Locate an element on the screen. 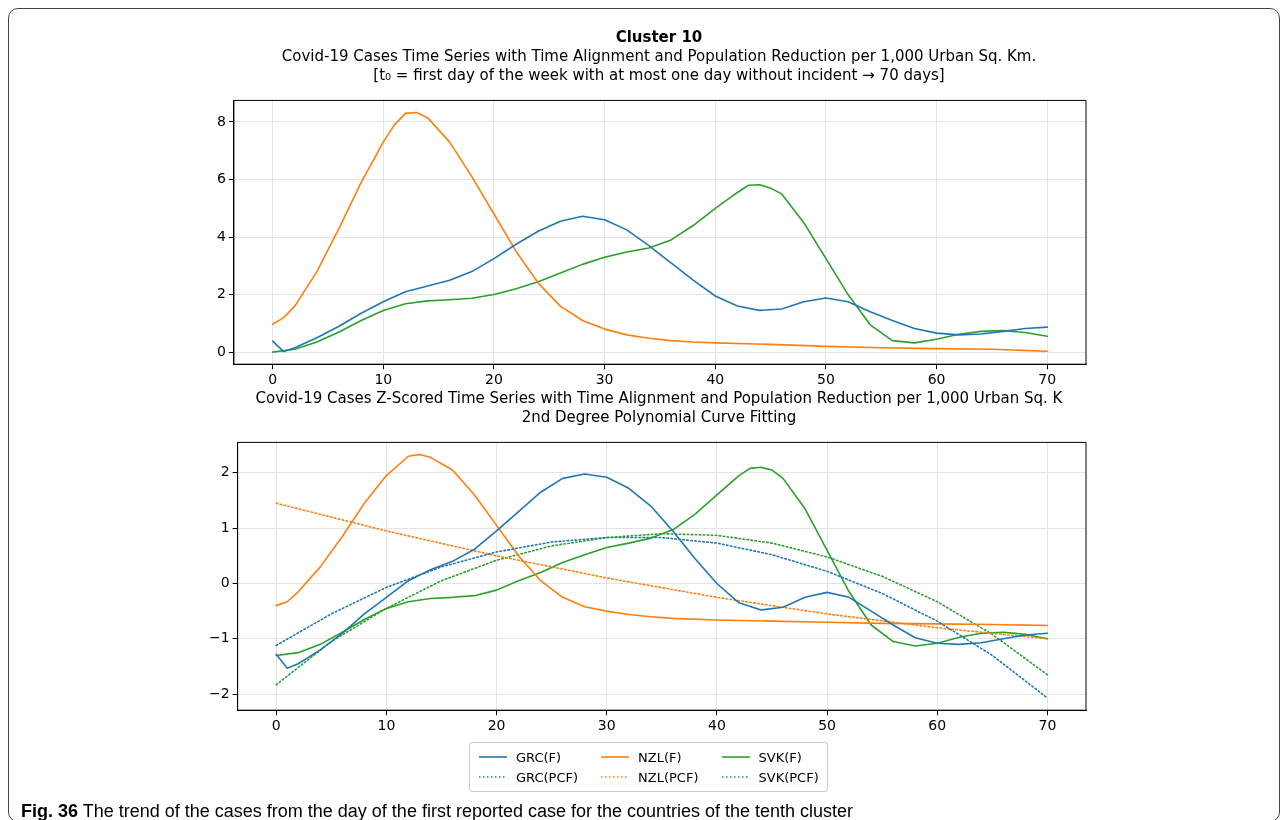 This screenshot has height=820, width=1281. y-tick-label: 8 is located at coordinates (221, 120).